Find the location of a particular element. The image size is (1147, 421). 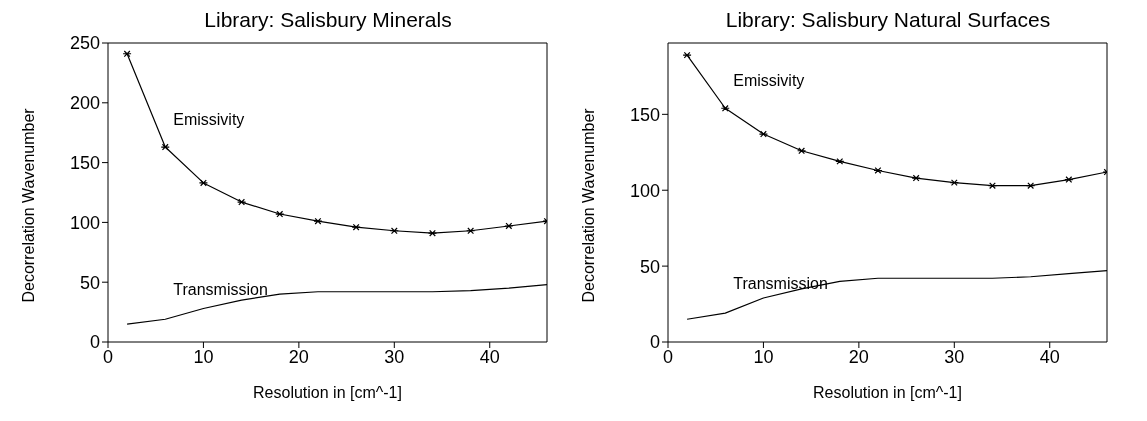

y-tick-label: 250 is located at coordinates (84, 43).